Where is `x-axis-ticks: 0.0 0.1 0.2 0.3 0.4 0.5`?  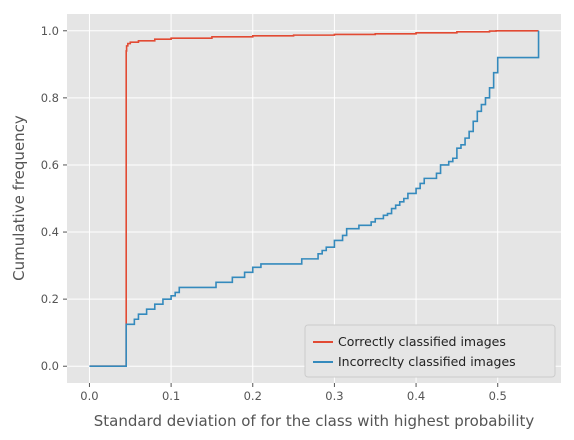
x-axis-ticks: 0.0 0.1 0.2 0.3 0.4 0.5 is located at coordinates (293, 393).